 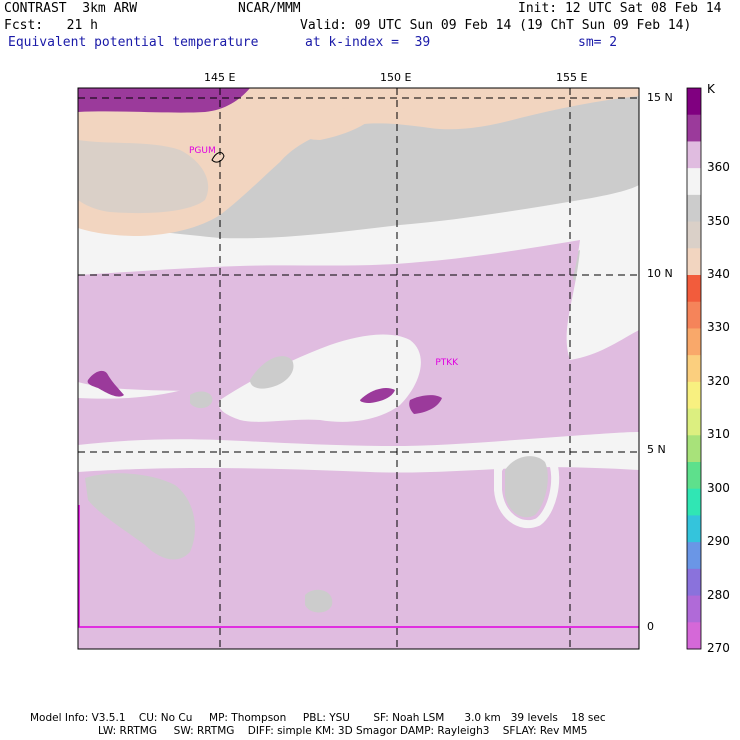 What do you see at coordinates (718, 380) in the screenshot?
I see `colorbar-label: 320` at bounding box center [718, 380].